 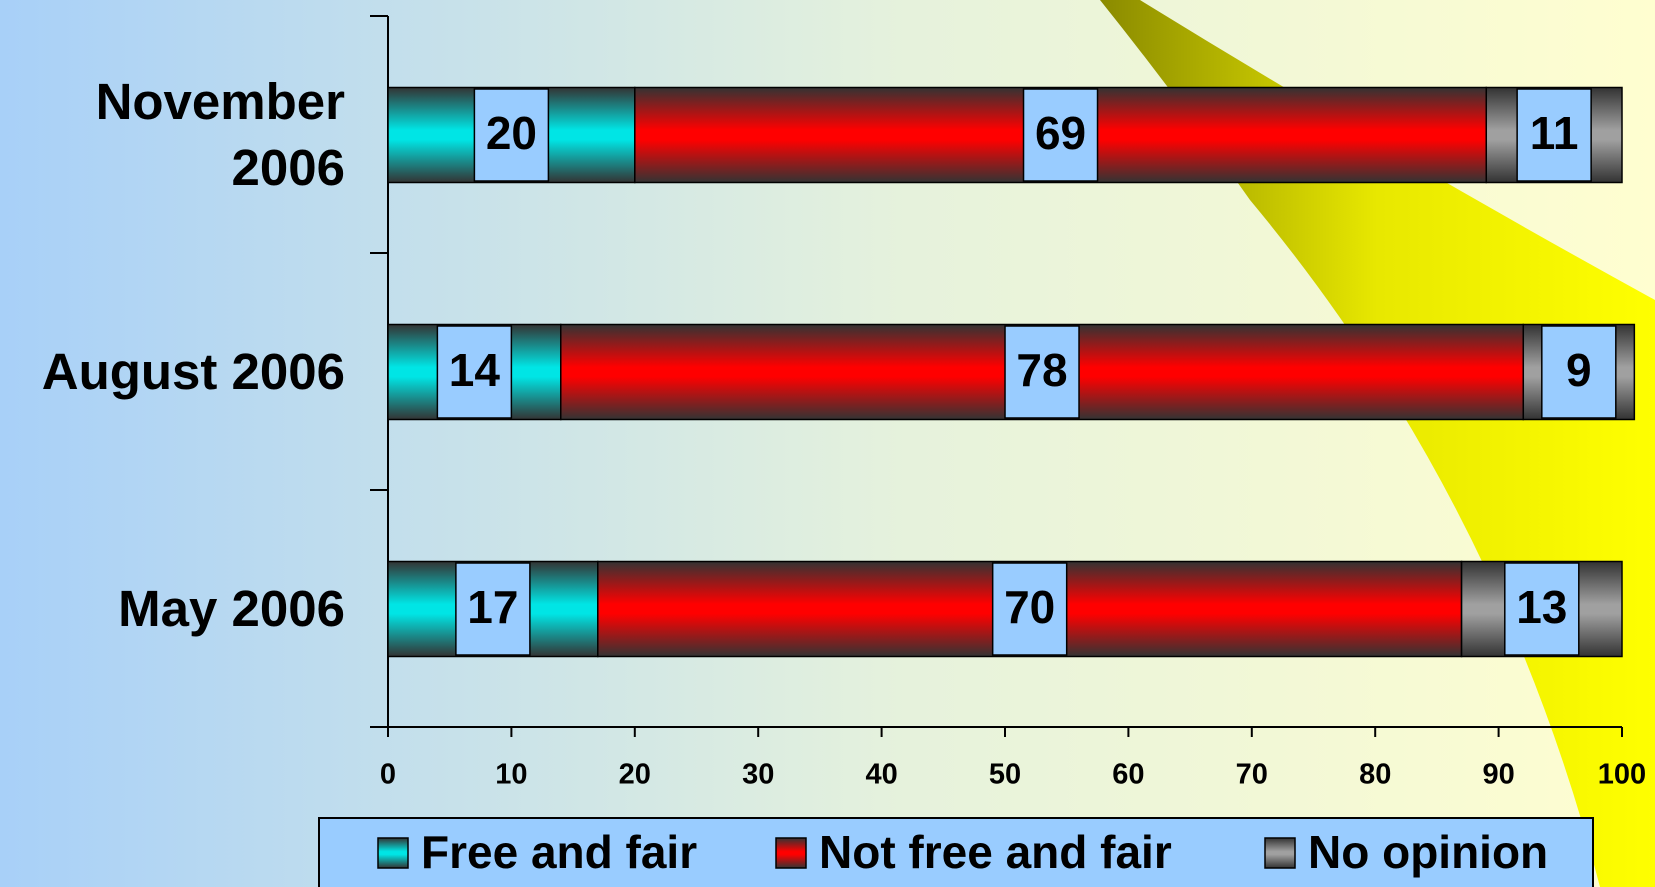 I want to click on x-tick-label: 80, so click(x=1375, y=775).